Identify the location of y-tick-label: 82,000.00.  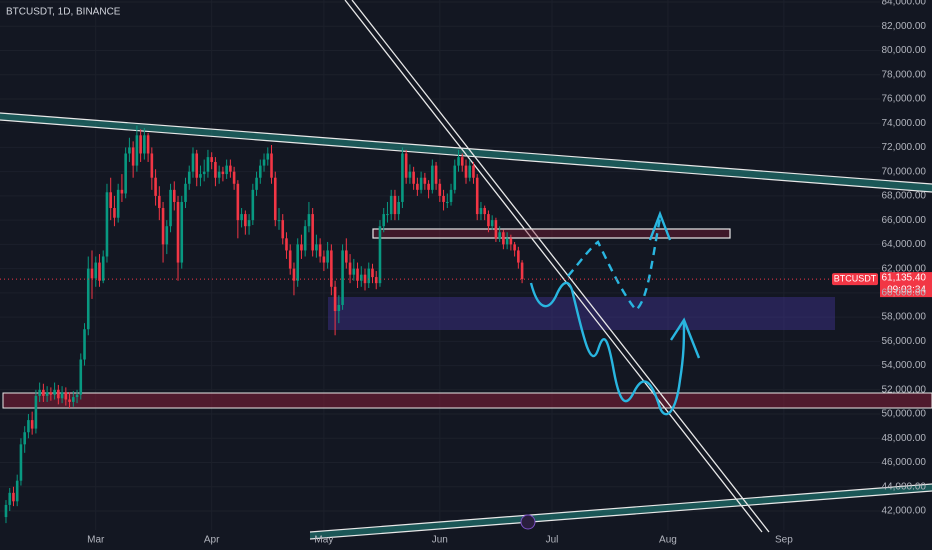
(904, 26).